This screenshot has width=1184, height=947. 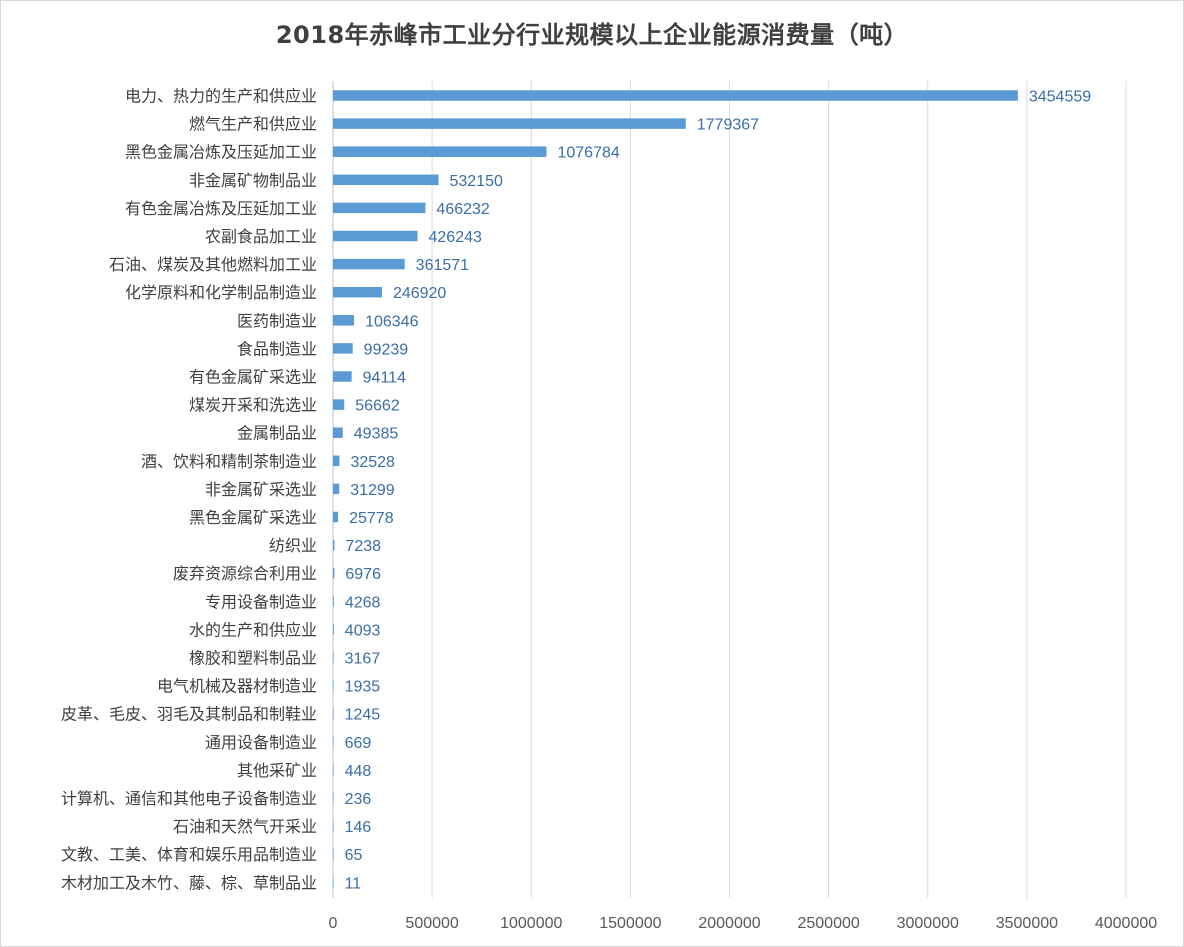 I want to click on category-label: 煤炭开采和洗选业, so click(x=253, y=405).